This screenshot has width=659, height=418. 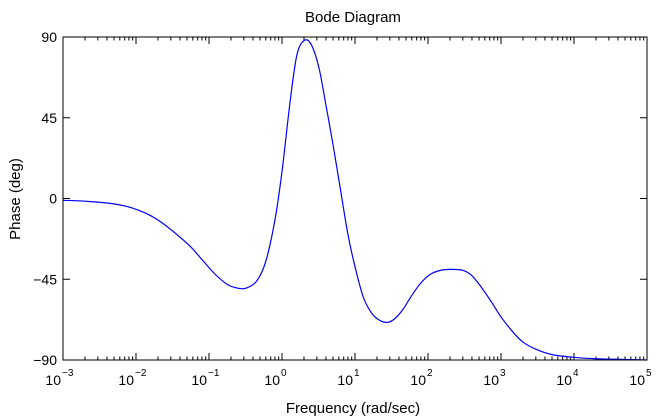 What do you see at coordinates (576, 373) in the screenshot?
I see `x-tick-label-exponent: 4` at bounding box center [576, 373].